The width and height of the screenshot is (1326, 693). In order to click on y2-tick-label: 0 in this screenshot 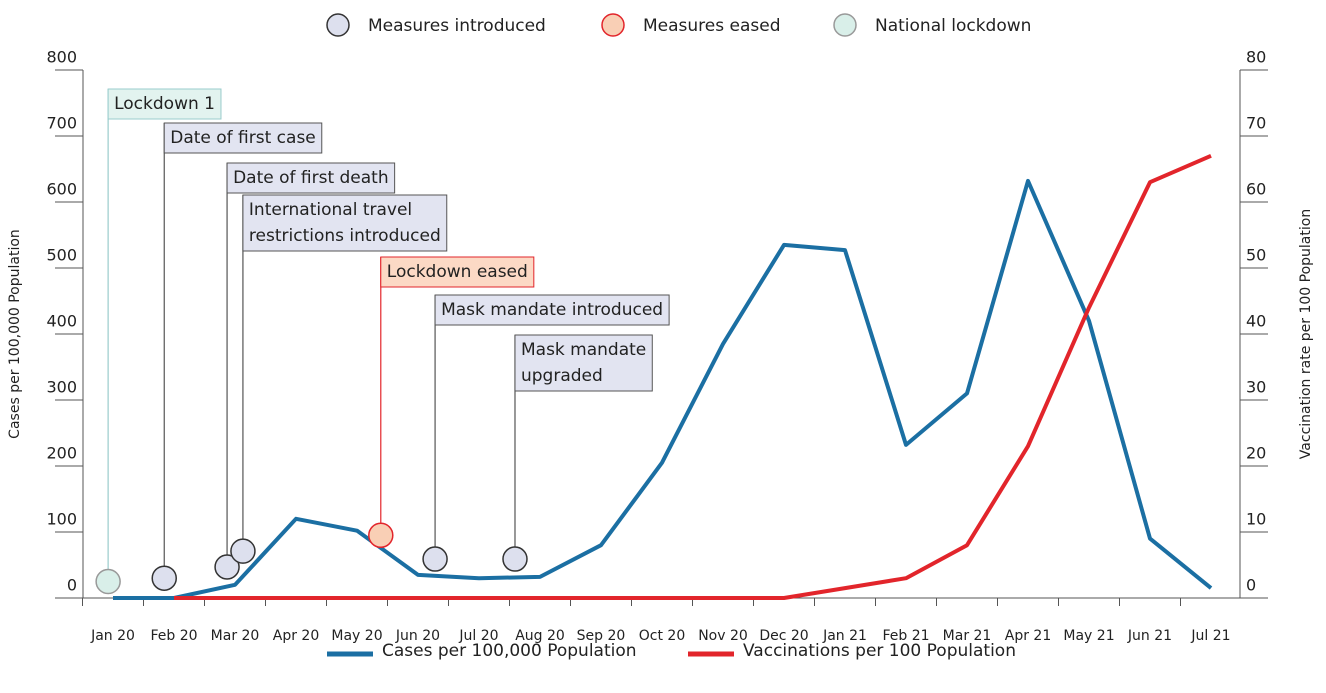, I will do `click(1251, 585)`.